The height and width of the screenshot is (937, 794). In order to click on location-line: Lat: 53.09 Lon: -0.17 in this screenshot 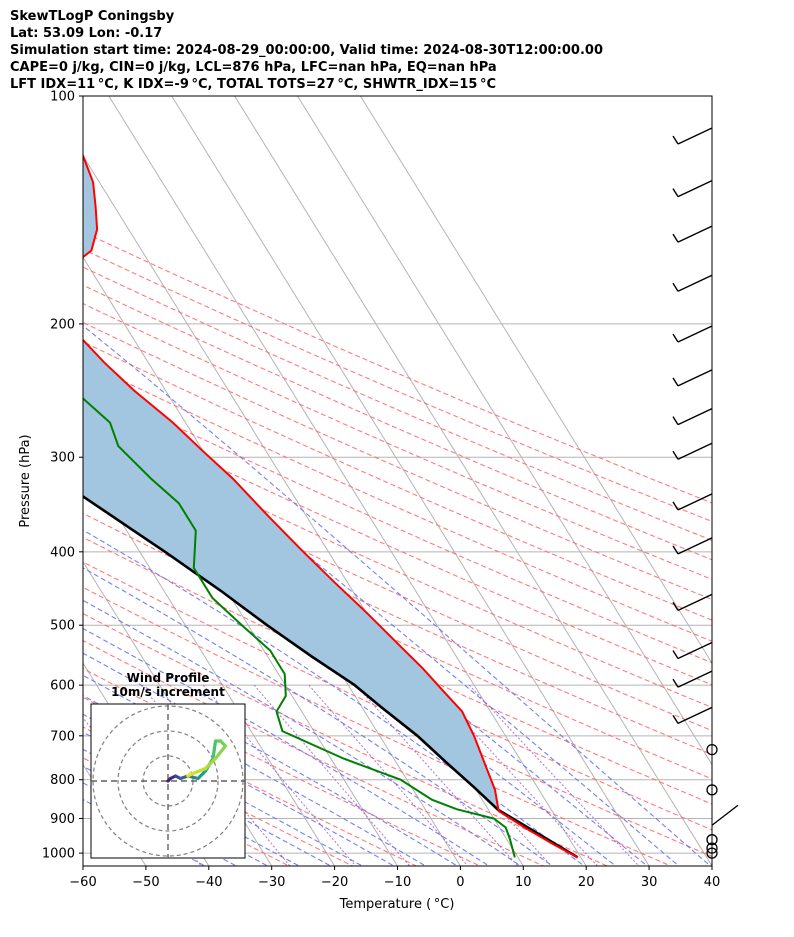, I will do `click(86, 33)`.